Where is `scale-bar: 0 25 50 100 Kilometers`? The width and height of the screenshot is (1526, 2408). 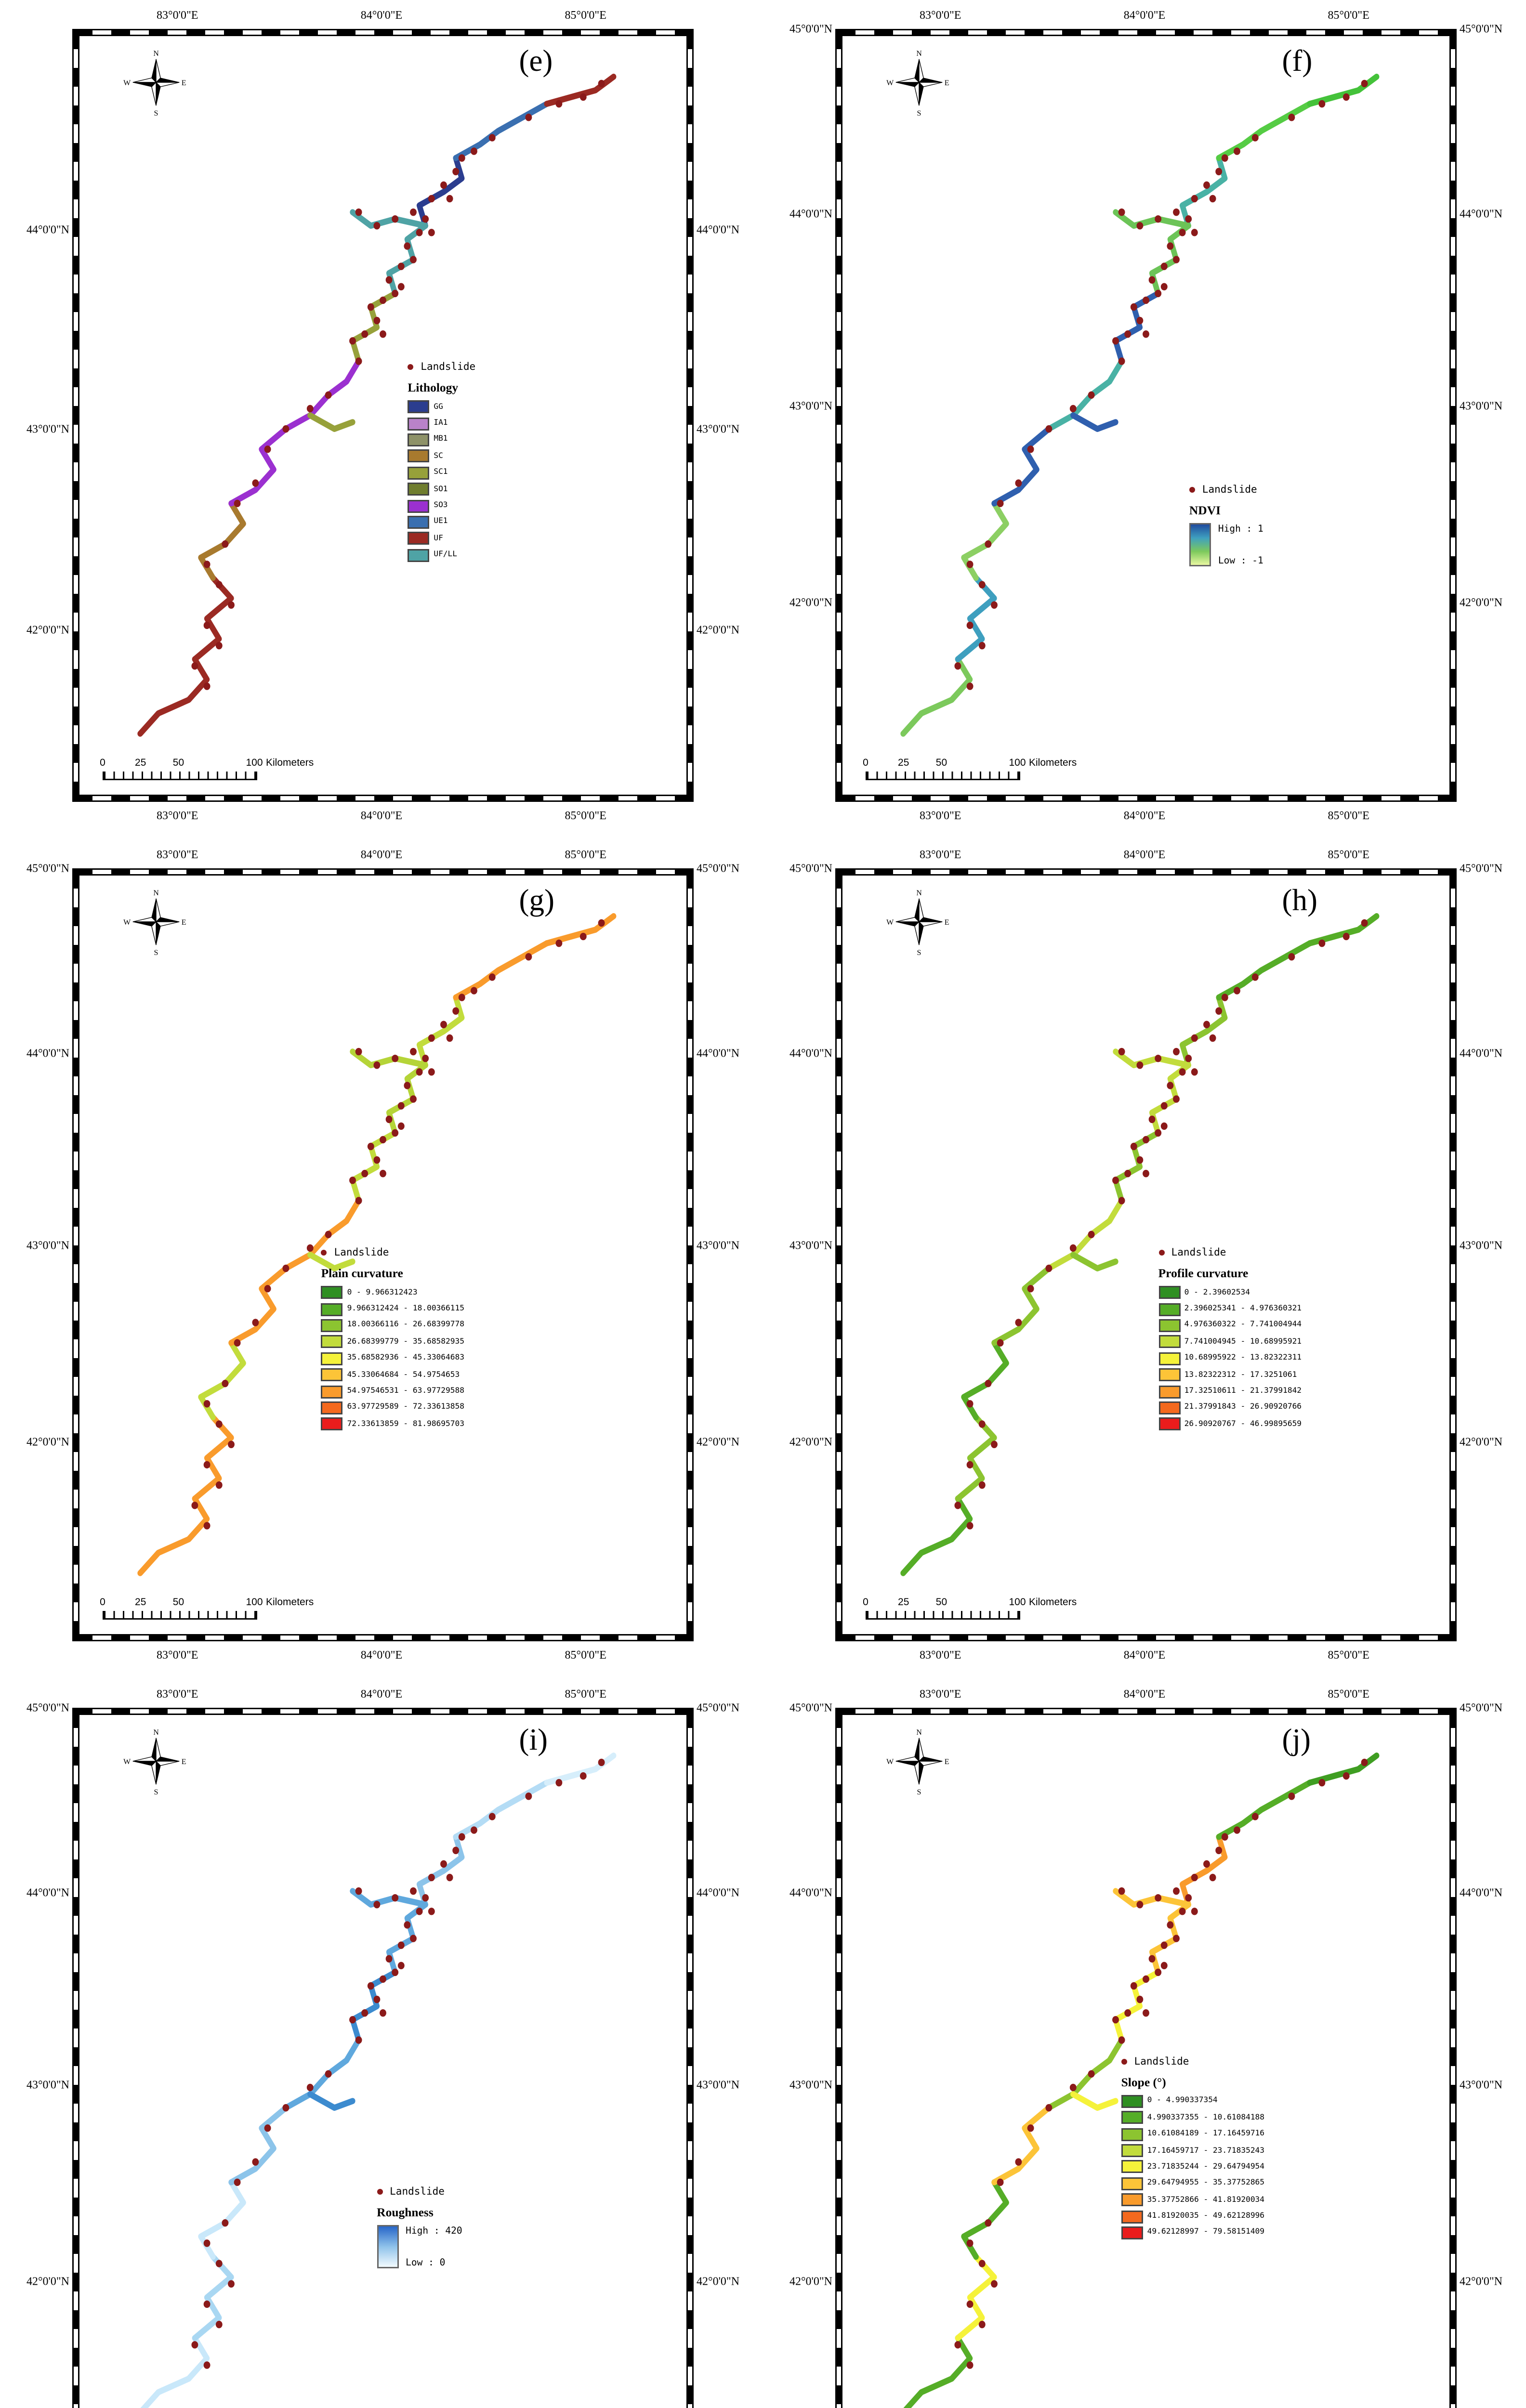
scale-bar: 0 25 50 100 Kilometers is located at coordinates (970, 1609).